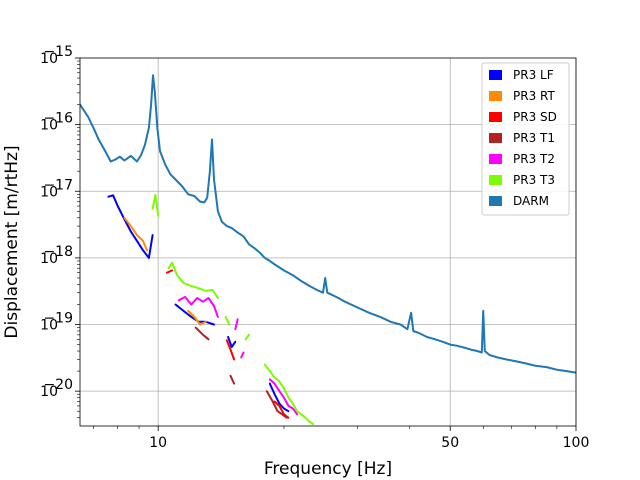 Image resolution: width=640 pixels, height=480 pixels. I want to click on y-tick-label: 10−18, so click(56, 255).